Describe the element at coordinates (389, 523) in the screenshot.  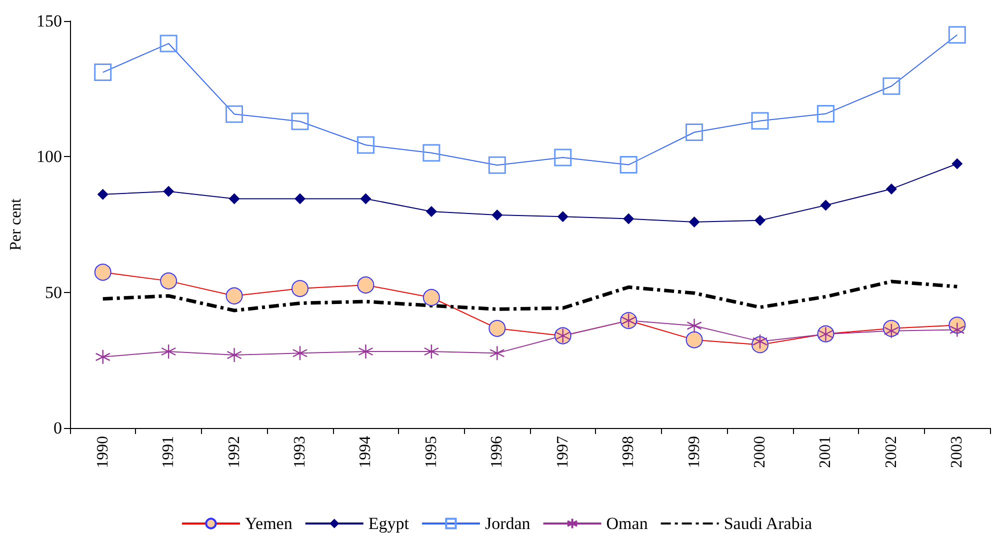
I see `legend-label: Egypt` at that location.